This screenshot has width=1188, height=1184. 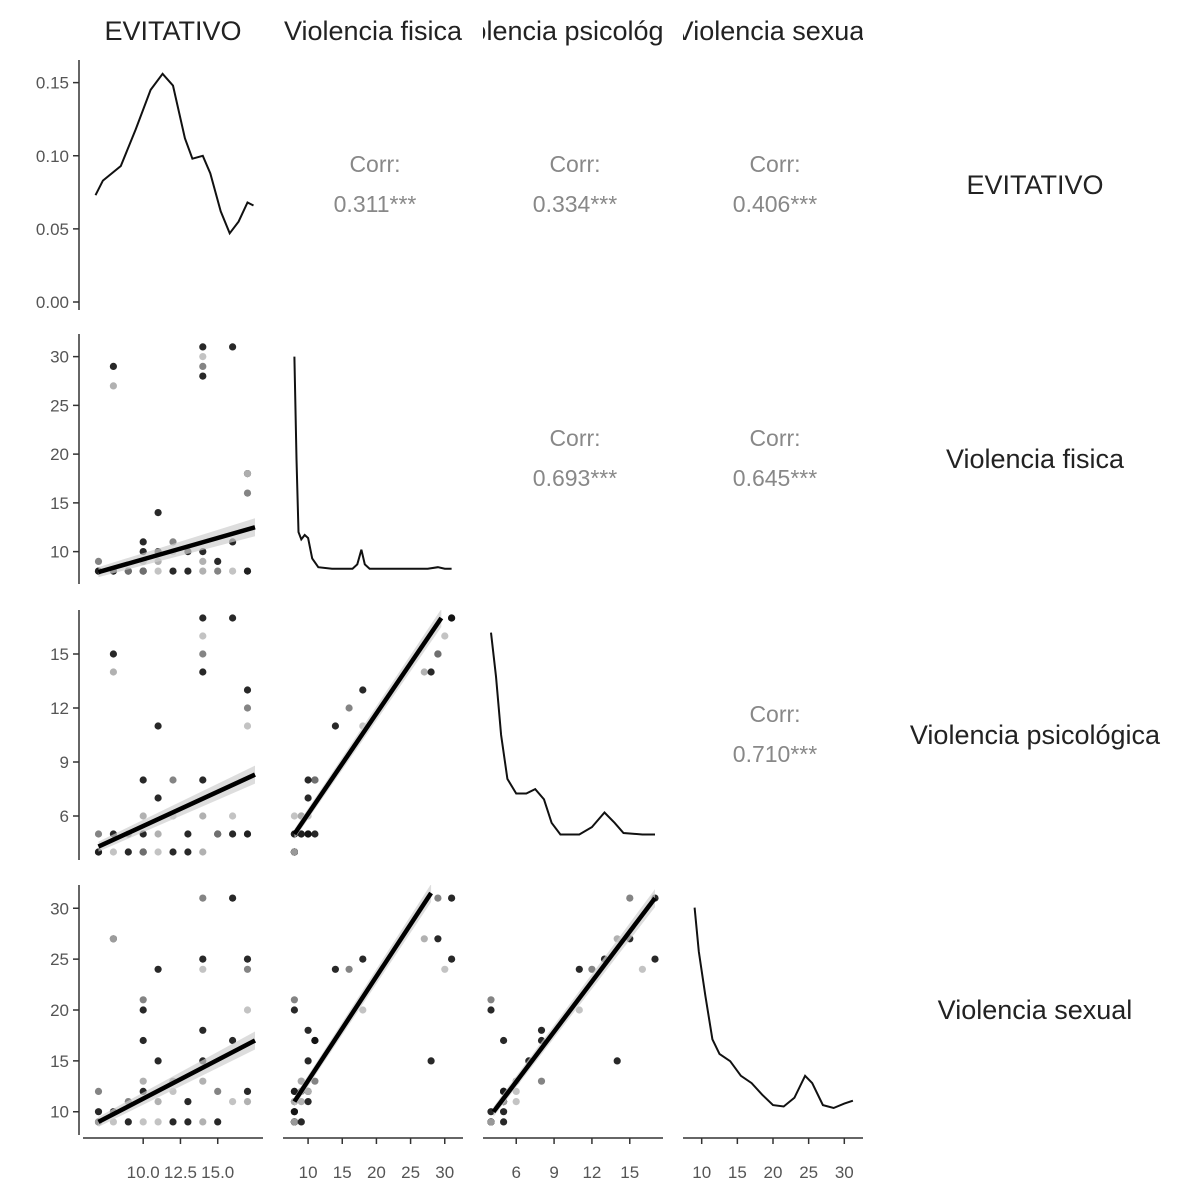 I want to click on row-strip-label: EVITATIVO, so click(x=1034, y=185).